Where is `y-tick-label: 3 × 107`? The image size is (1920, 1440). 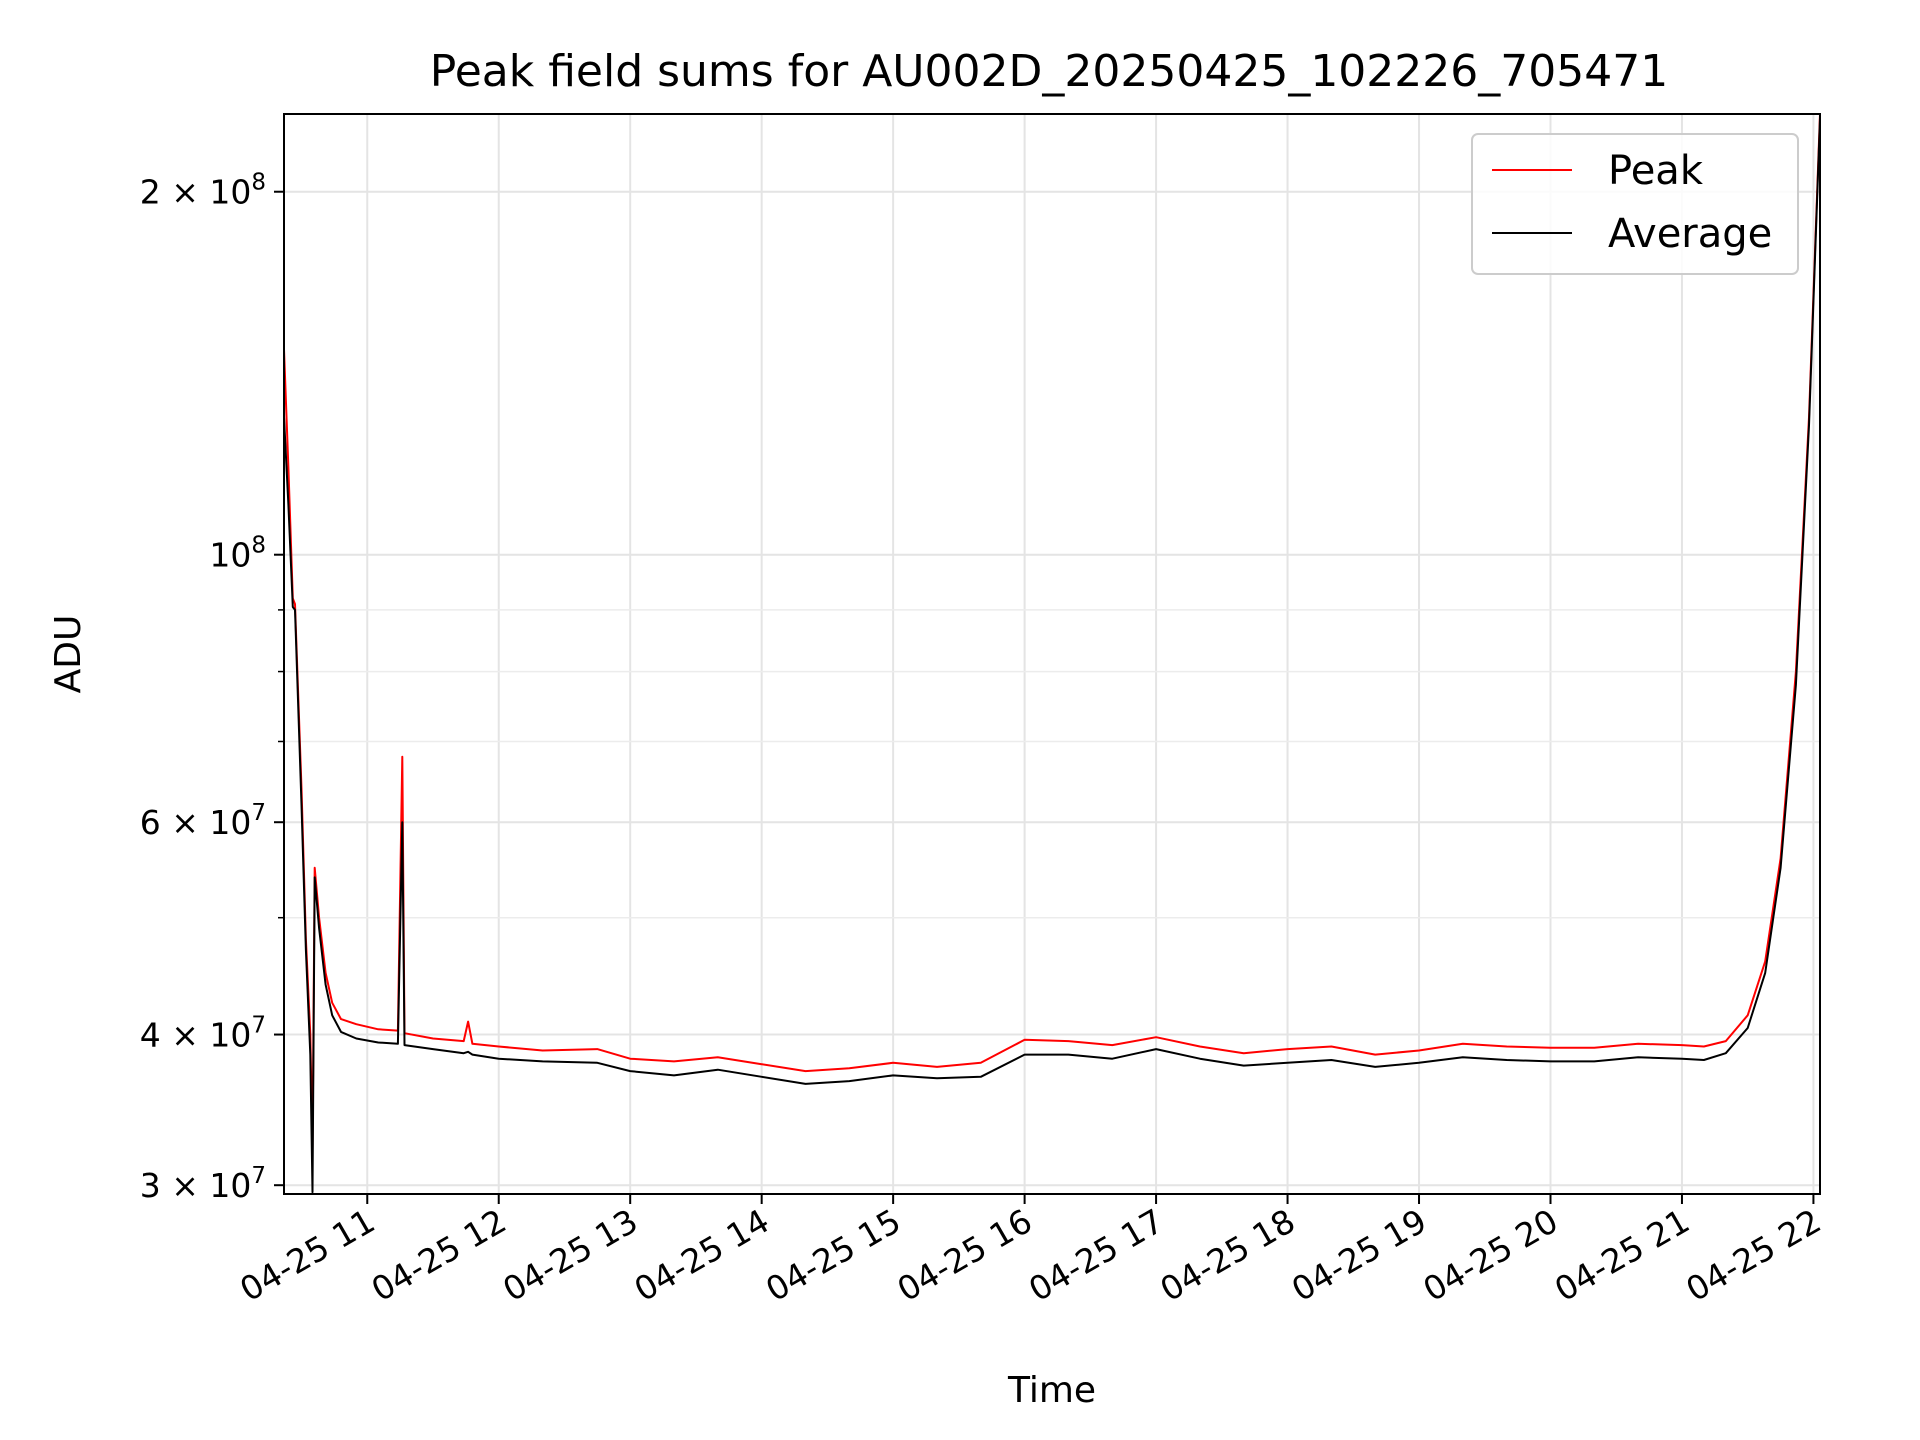
y-tick-label: 3 × 107 is located at coordinates (203, 1184).